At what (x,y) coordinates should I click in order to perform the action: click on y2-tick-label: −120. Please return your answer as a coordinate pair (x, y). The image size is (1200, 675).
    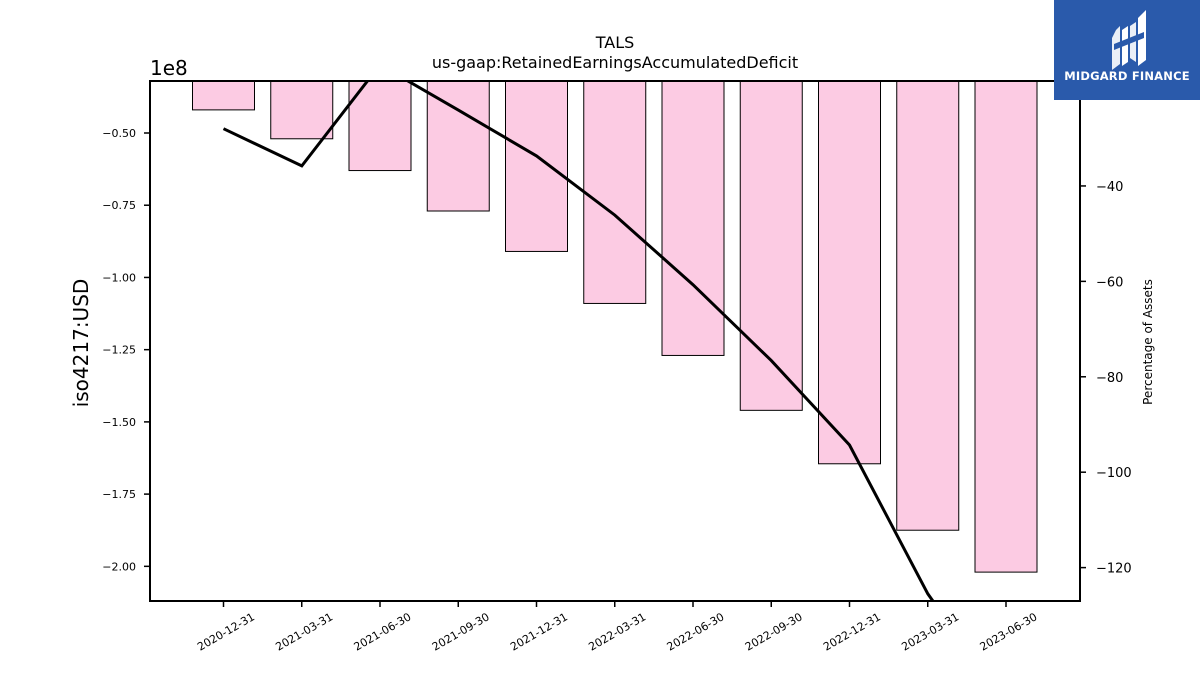
    Looking at the image, I should click on (1114, 569).